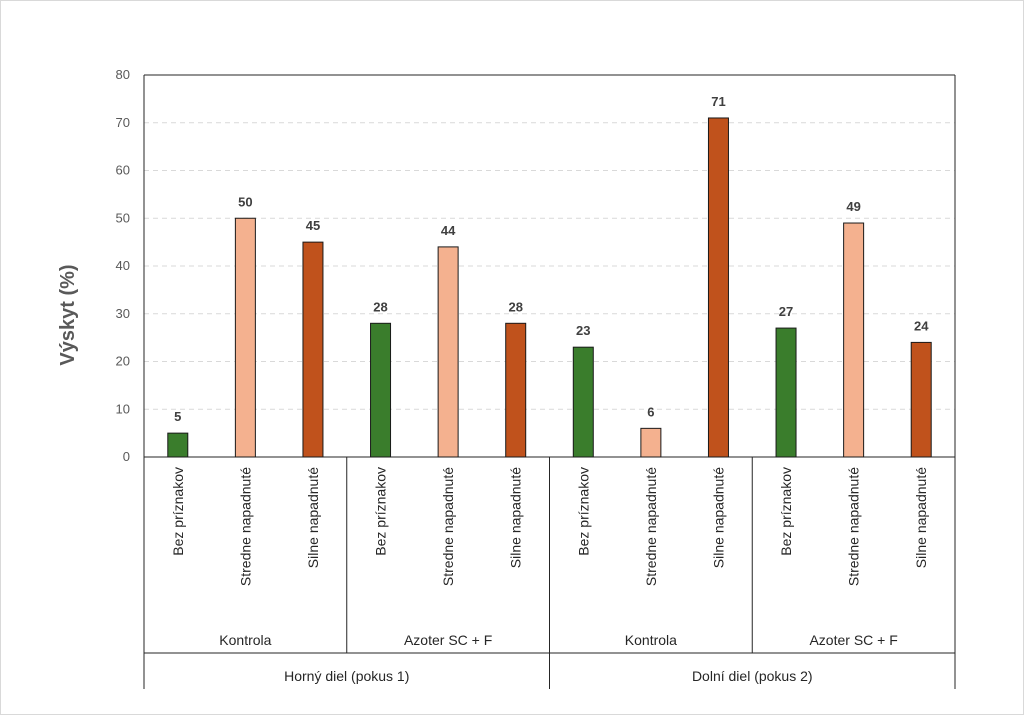  Describe the element at coordinates (177, 416) in the screenshot. I see `data-label: 5` at that location.